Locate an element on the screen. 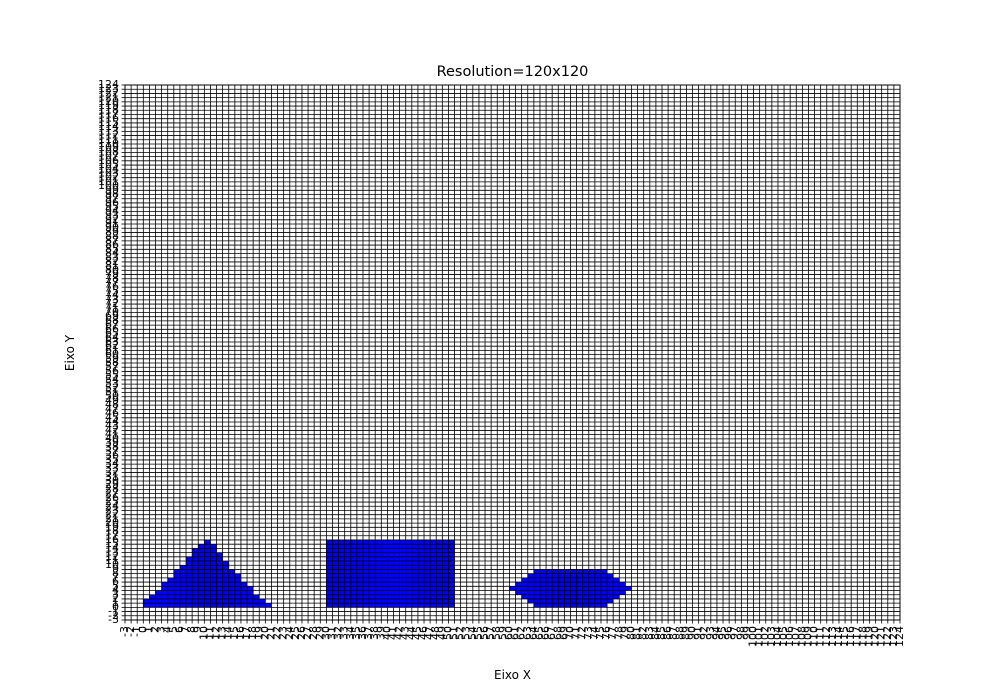 This screenshot has height=700, width=1000. y-tick-label: 39 is located at coordinates (112, 442).